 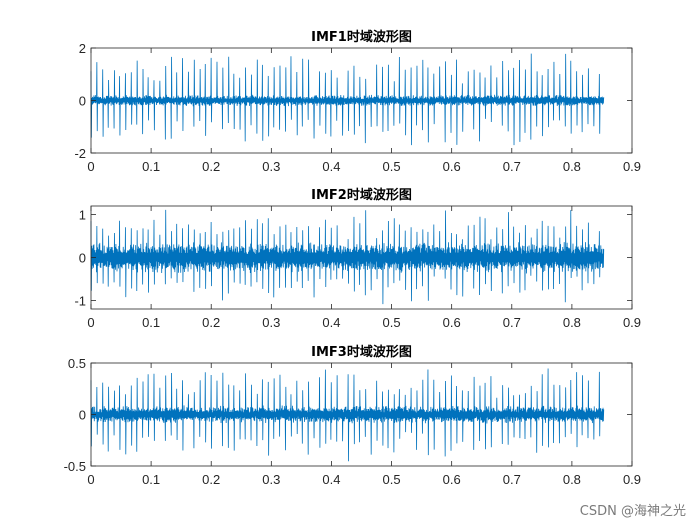 What do you see at coordinates (361, 37) in the screenshot?
I see `subplot-title: IMF1时域波形图` at bounding box center [361, 37].